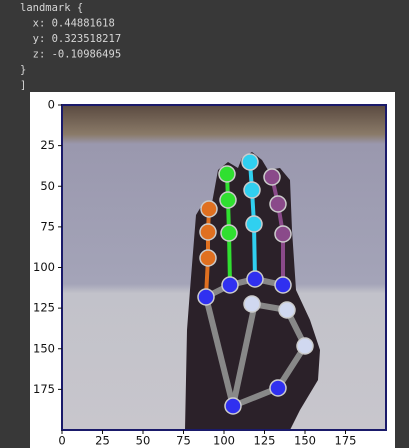 The width and height of the screenshot is (409, 448). Describe the element at coordinates (51, 8) in the screenshot. I see `console-line: landmark {` at that location.